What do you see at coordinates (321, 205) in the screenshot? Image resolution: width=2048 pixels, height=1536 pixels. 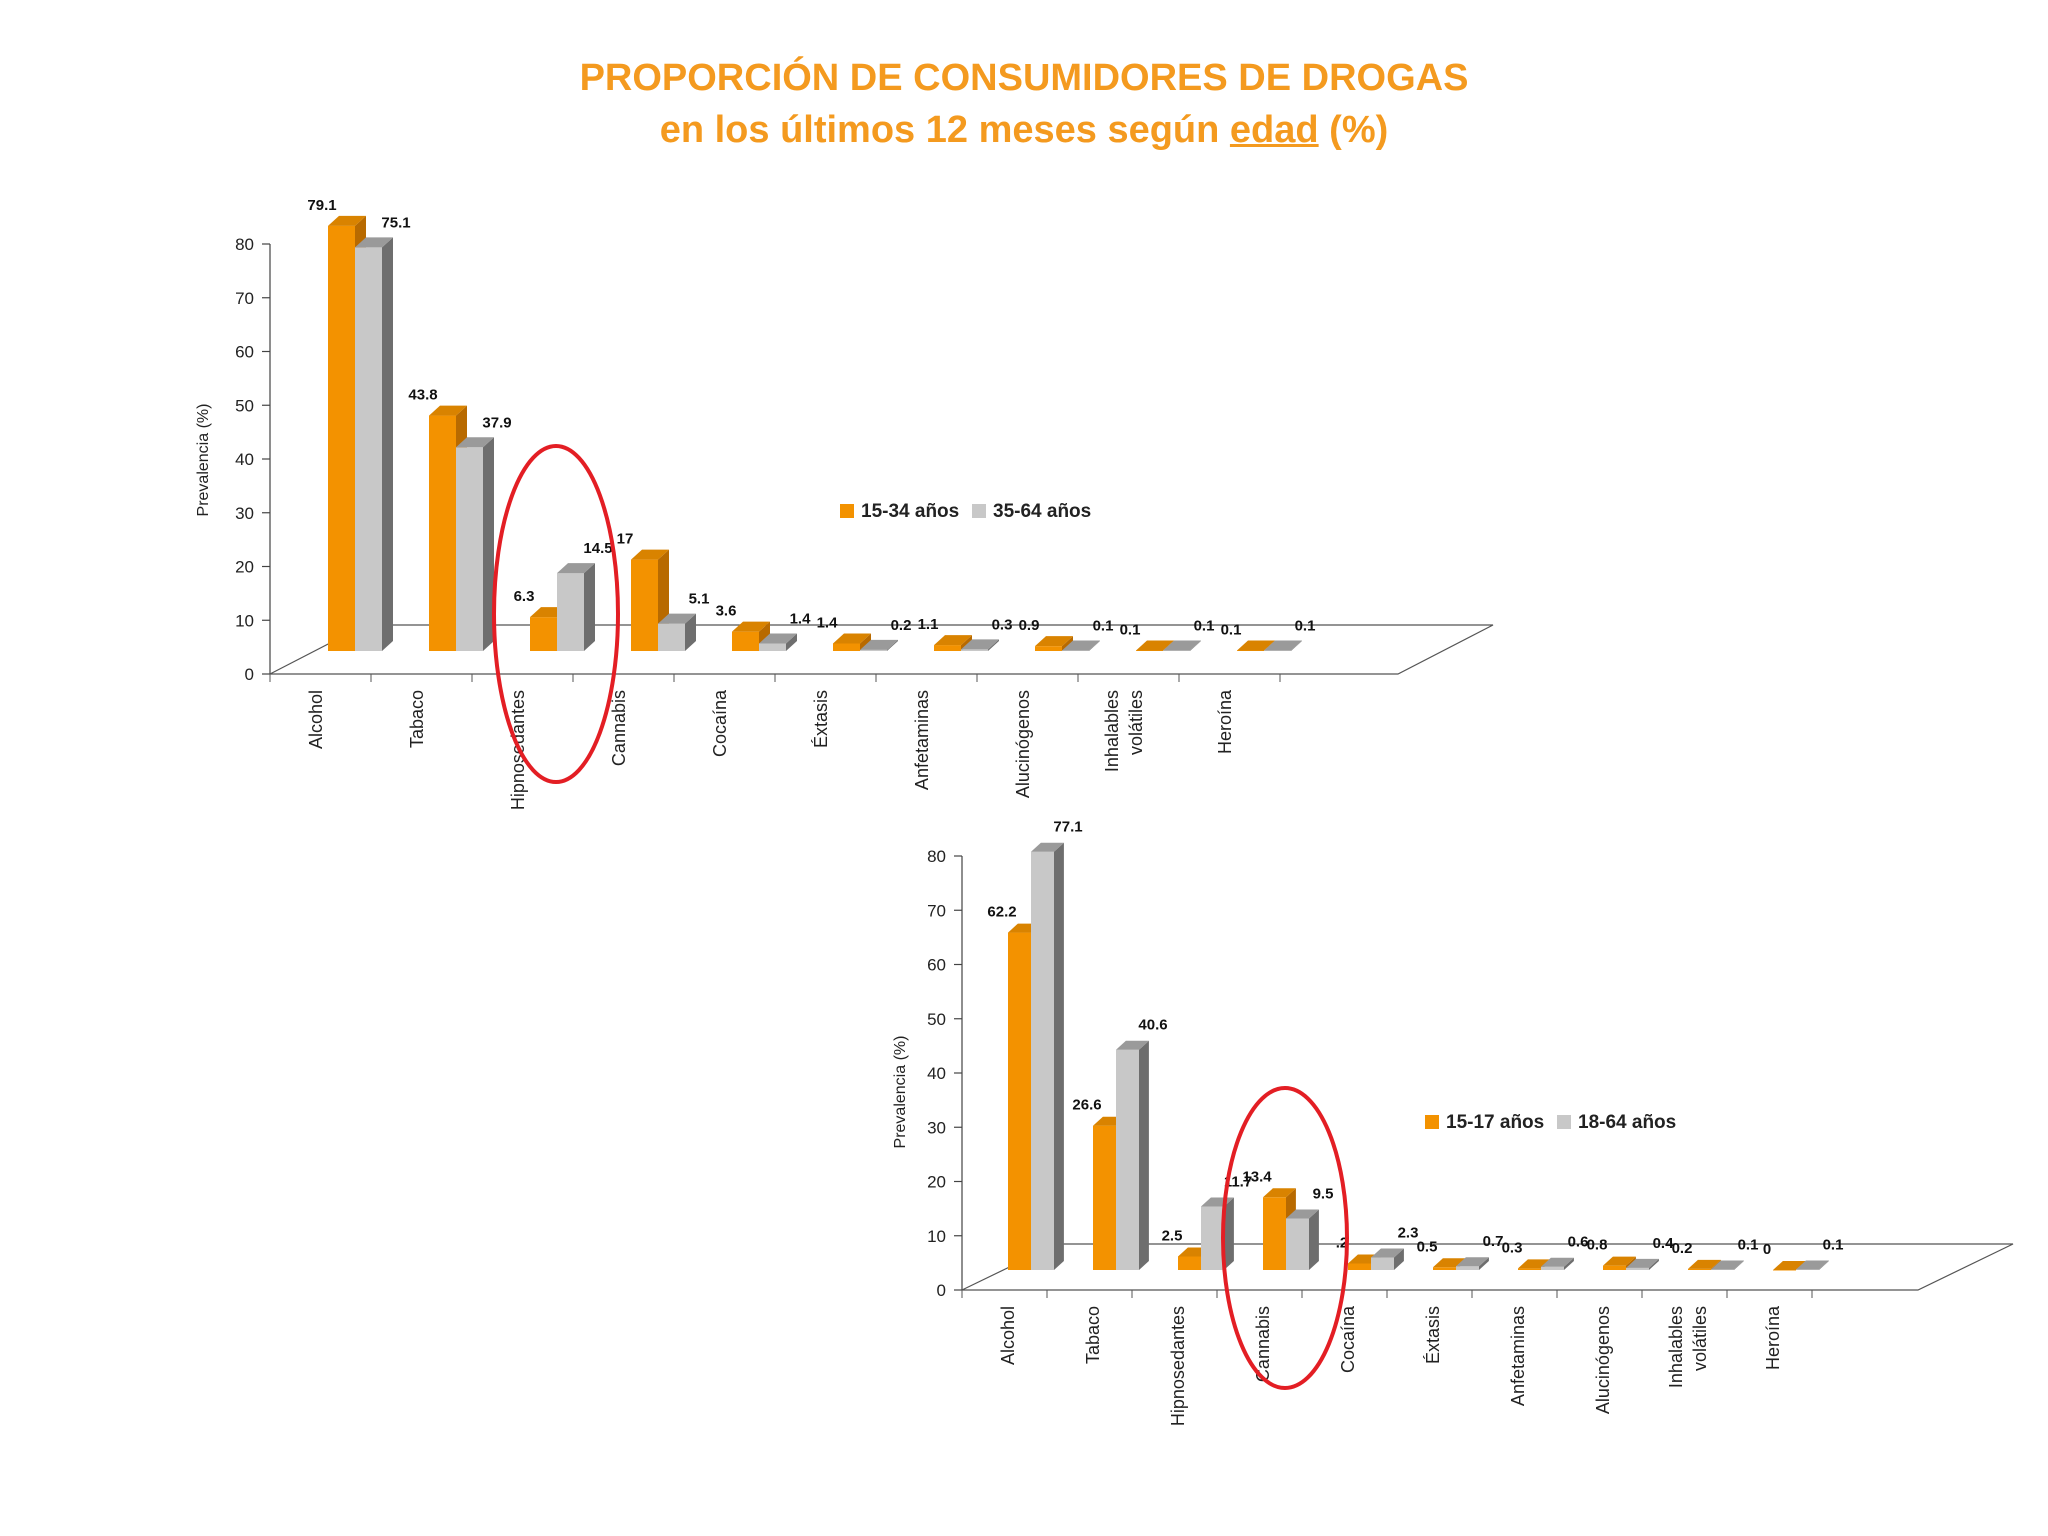 I see `value-label: 79.1` at bounding box center [321, 205].